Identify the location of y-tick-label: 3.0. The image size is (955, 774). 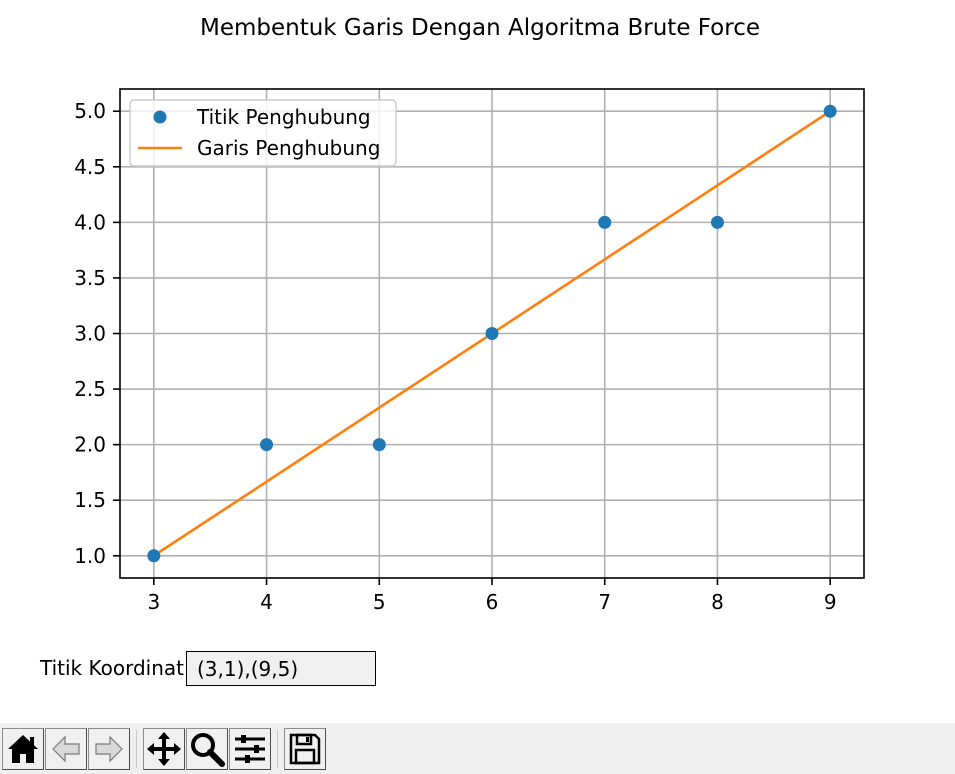
(90, 334).